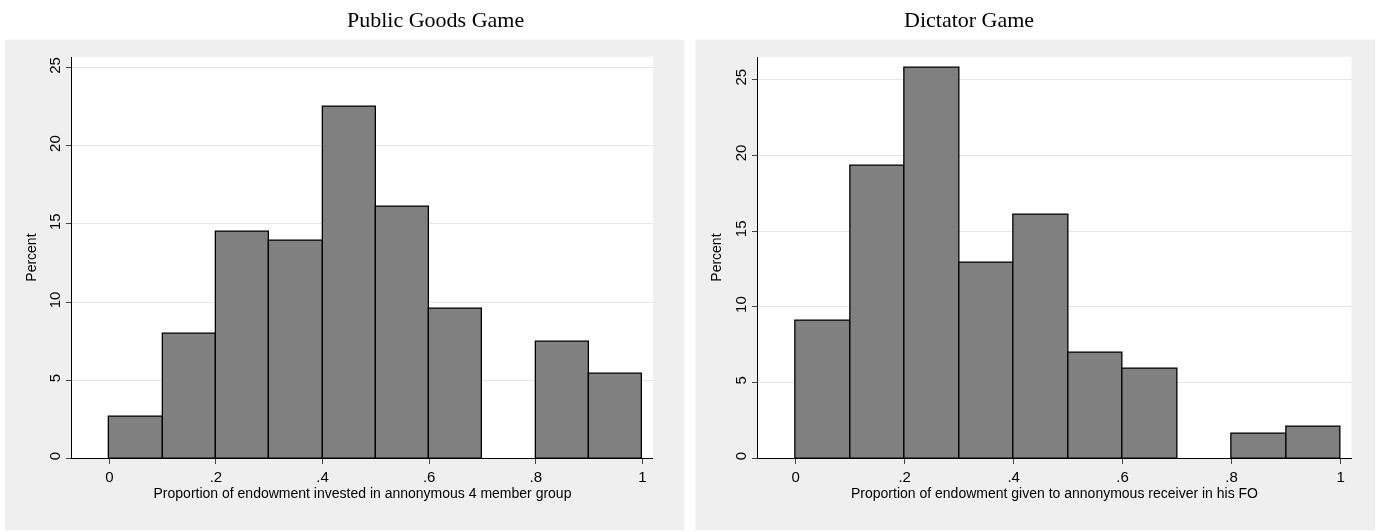 This screenshot has height=532, width=1381. Describe the element at coordinates (362, 493) in the screenshot. I see `x-axis-title: Proportion of endowment invested in annonymous 4 member group` at that location.